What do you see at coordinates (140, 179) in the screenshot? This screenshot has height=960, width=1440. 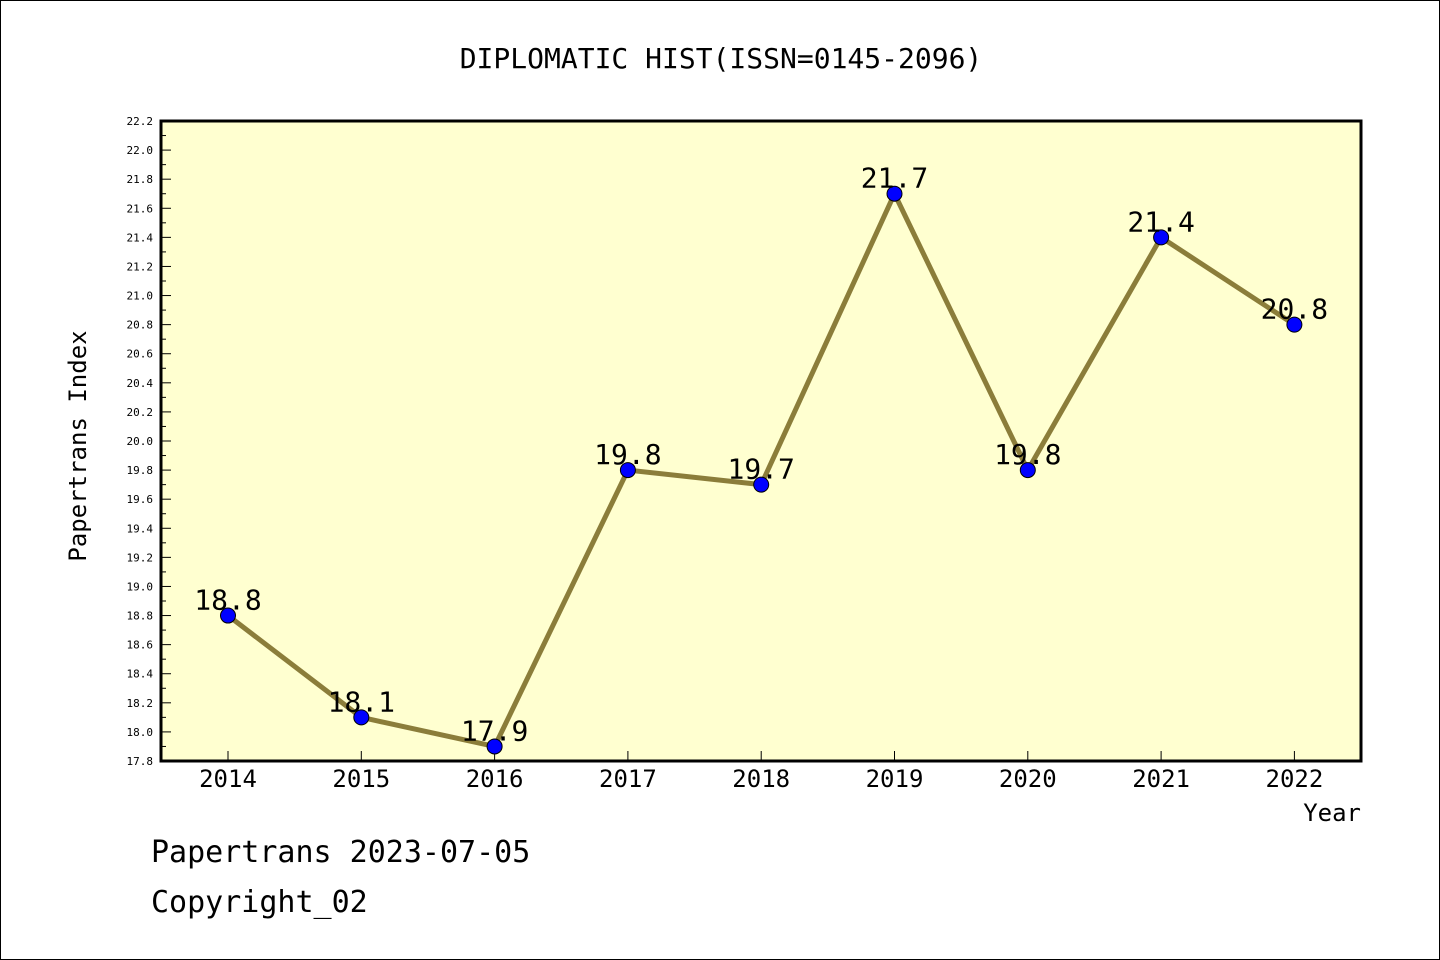 I see `y-tick-label: 21.8` at bounding box center [140, 179].